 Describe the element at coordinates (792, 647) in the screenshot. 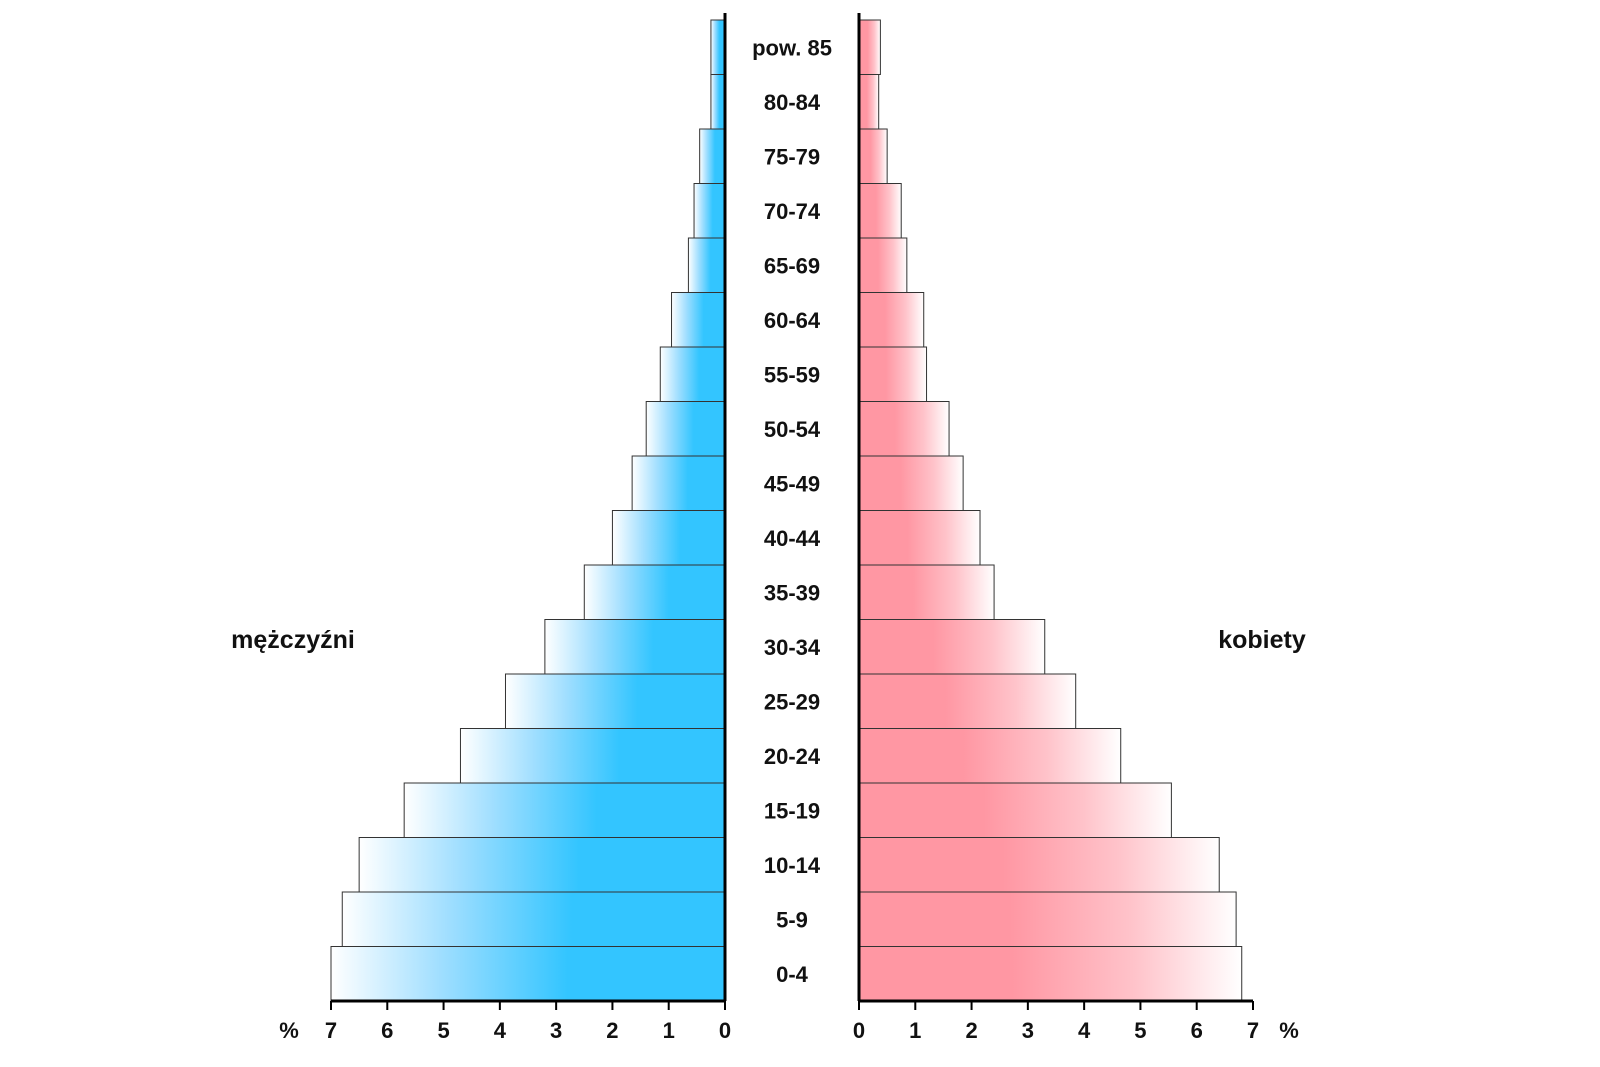

I see `age-group-label: 30-34` at that location.